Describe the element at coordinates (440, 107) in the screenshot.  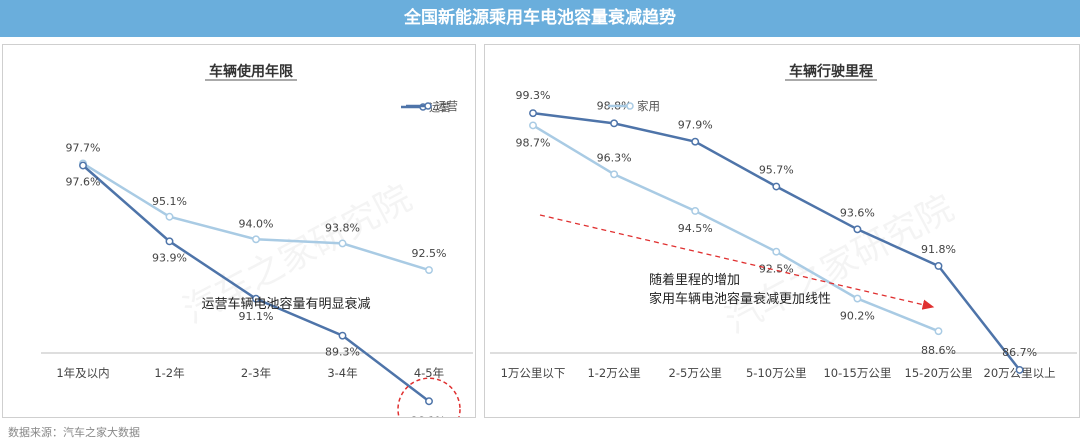
I see `legend-label-0: 运营` at that location.